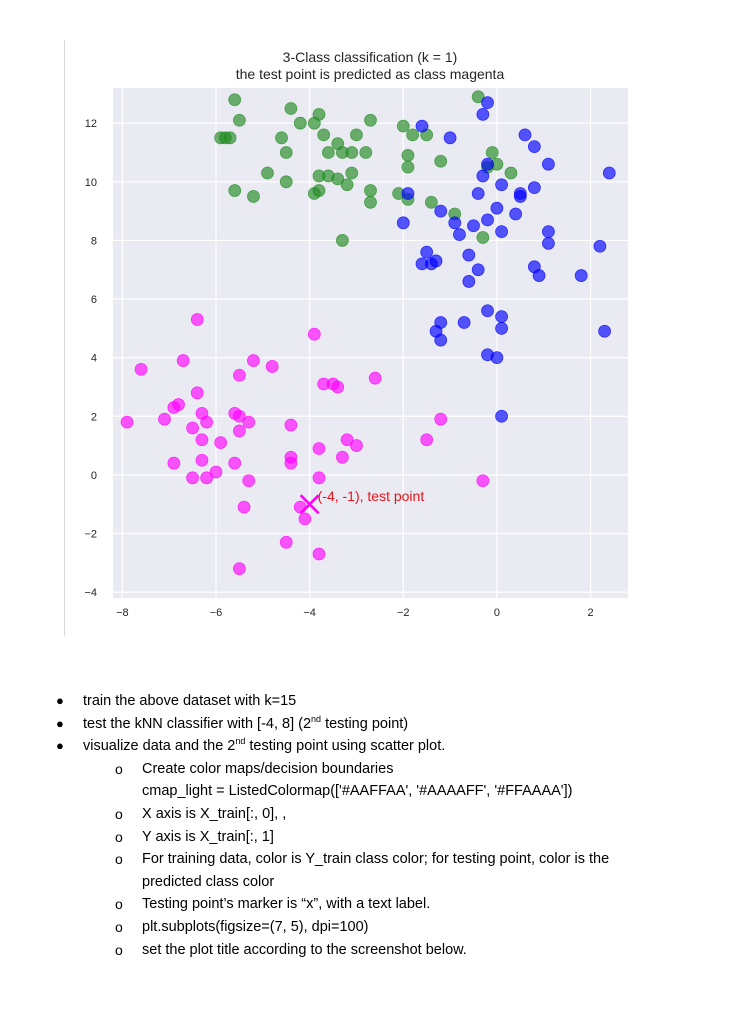 Image resolution: width=748 pixels, height=1024 pixels. Describe the element at coordinates (91, 124) in the screenshot. I see `y-tick-label: 12` at that location.